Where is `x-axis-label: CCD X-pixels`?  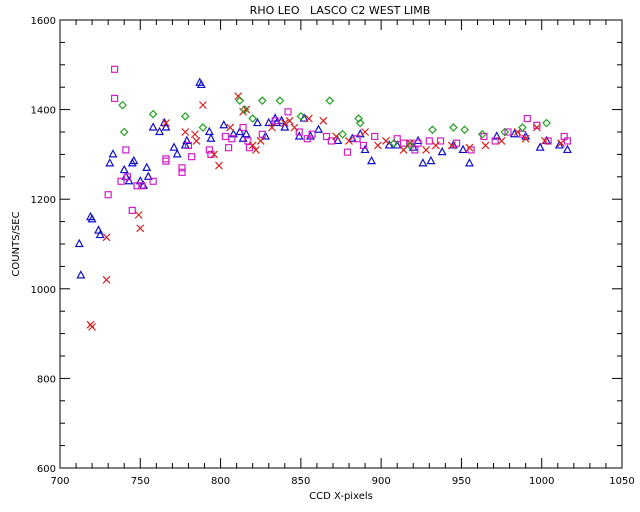 x-axis-label: CCD X-pixels is located at coordinates (341, 496).